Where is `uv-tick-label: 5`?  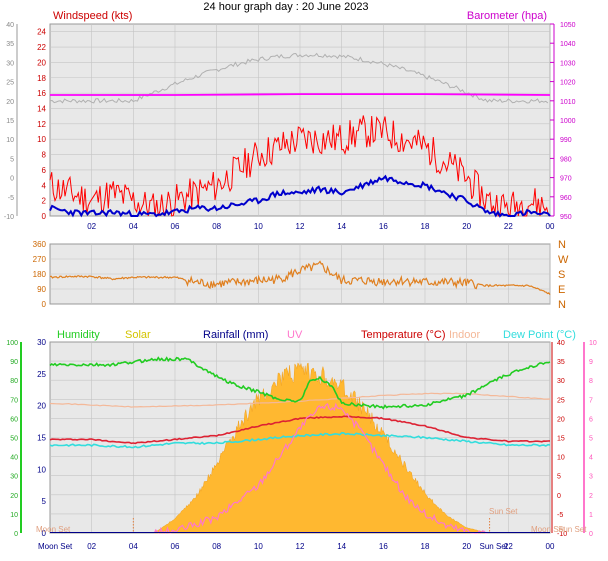
uv-tick-label: 5 is located at coordinates (591, 439).